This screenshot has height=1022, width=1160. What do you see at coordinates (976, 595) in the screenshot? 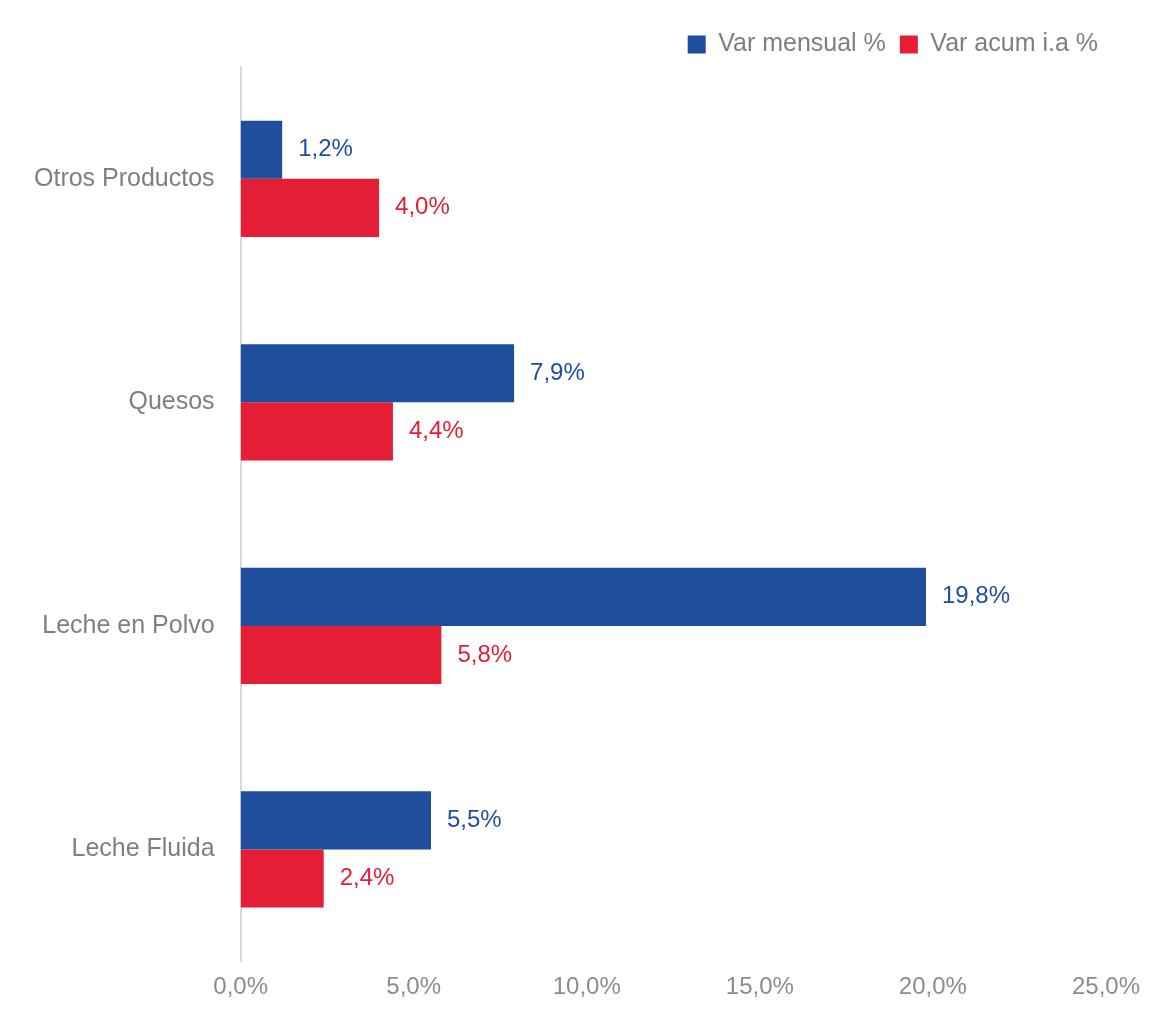
I see `data-label: 19,8%` at bounding box center [976, 595].